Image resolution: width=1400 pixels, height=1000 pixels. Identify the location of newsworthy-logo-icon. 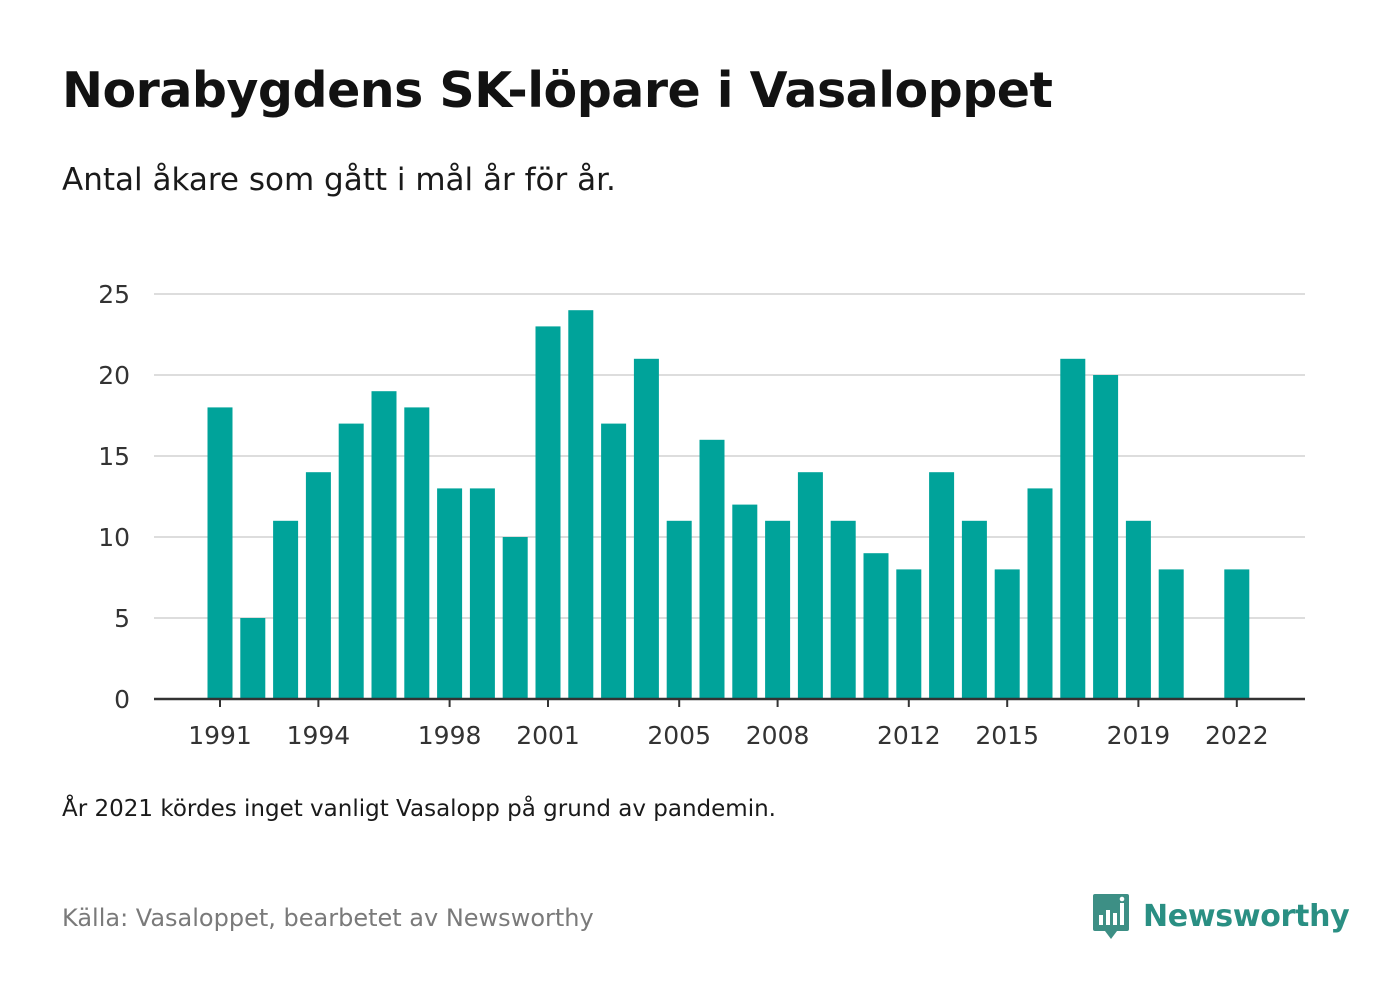
(1111, 916).